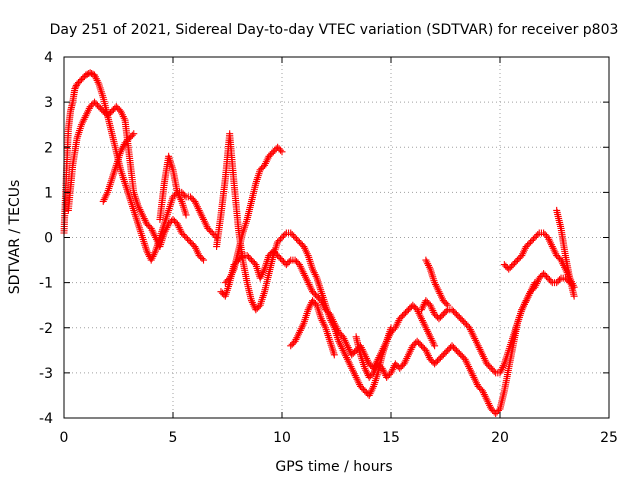 The width and height of the screenshot is (640, 480). I want to click on x-tick-label: 0, so click(64, 438).